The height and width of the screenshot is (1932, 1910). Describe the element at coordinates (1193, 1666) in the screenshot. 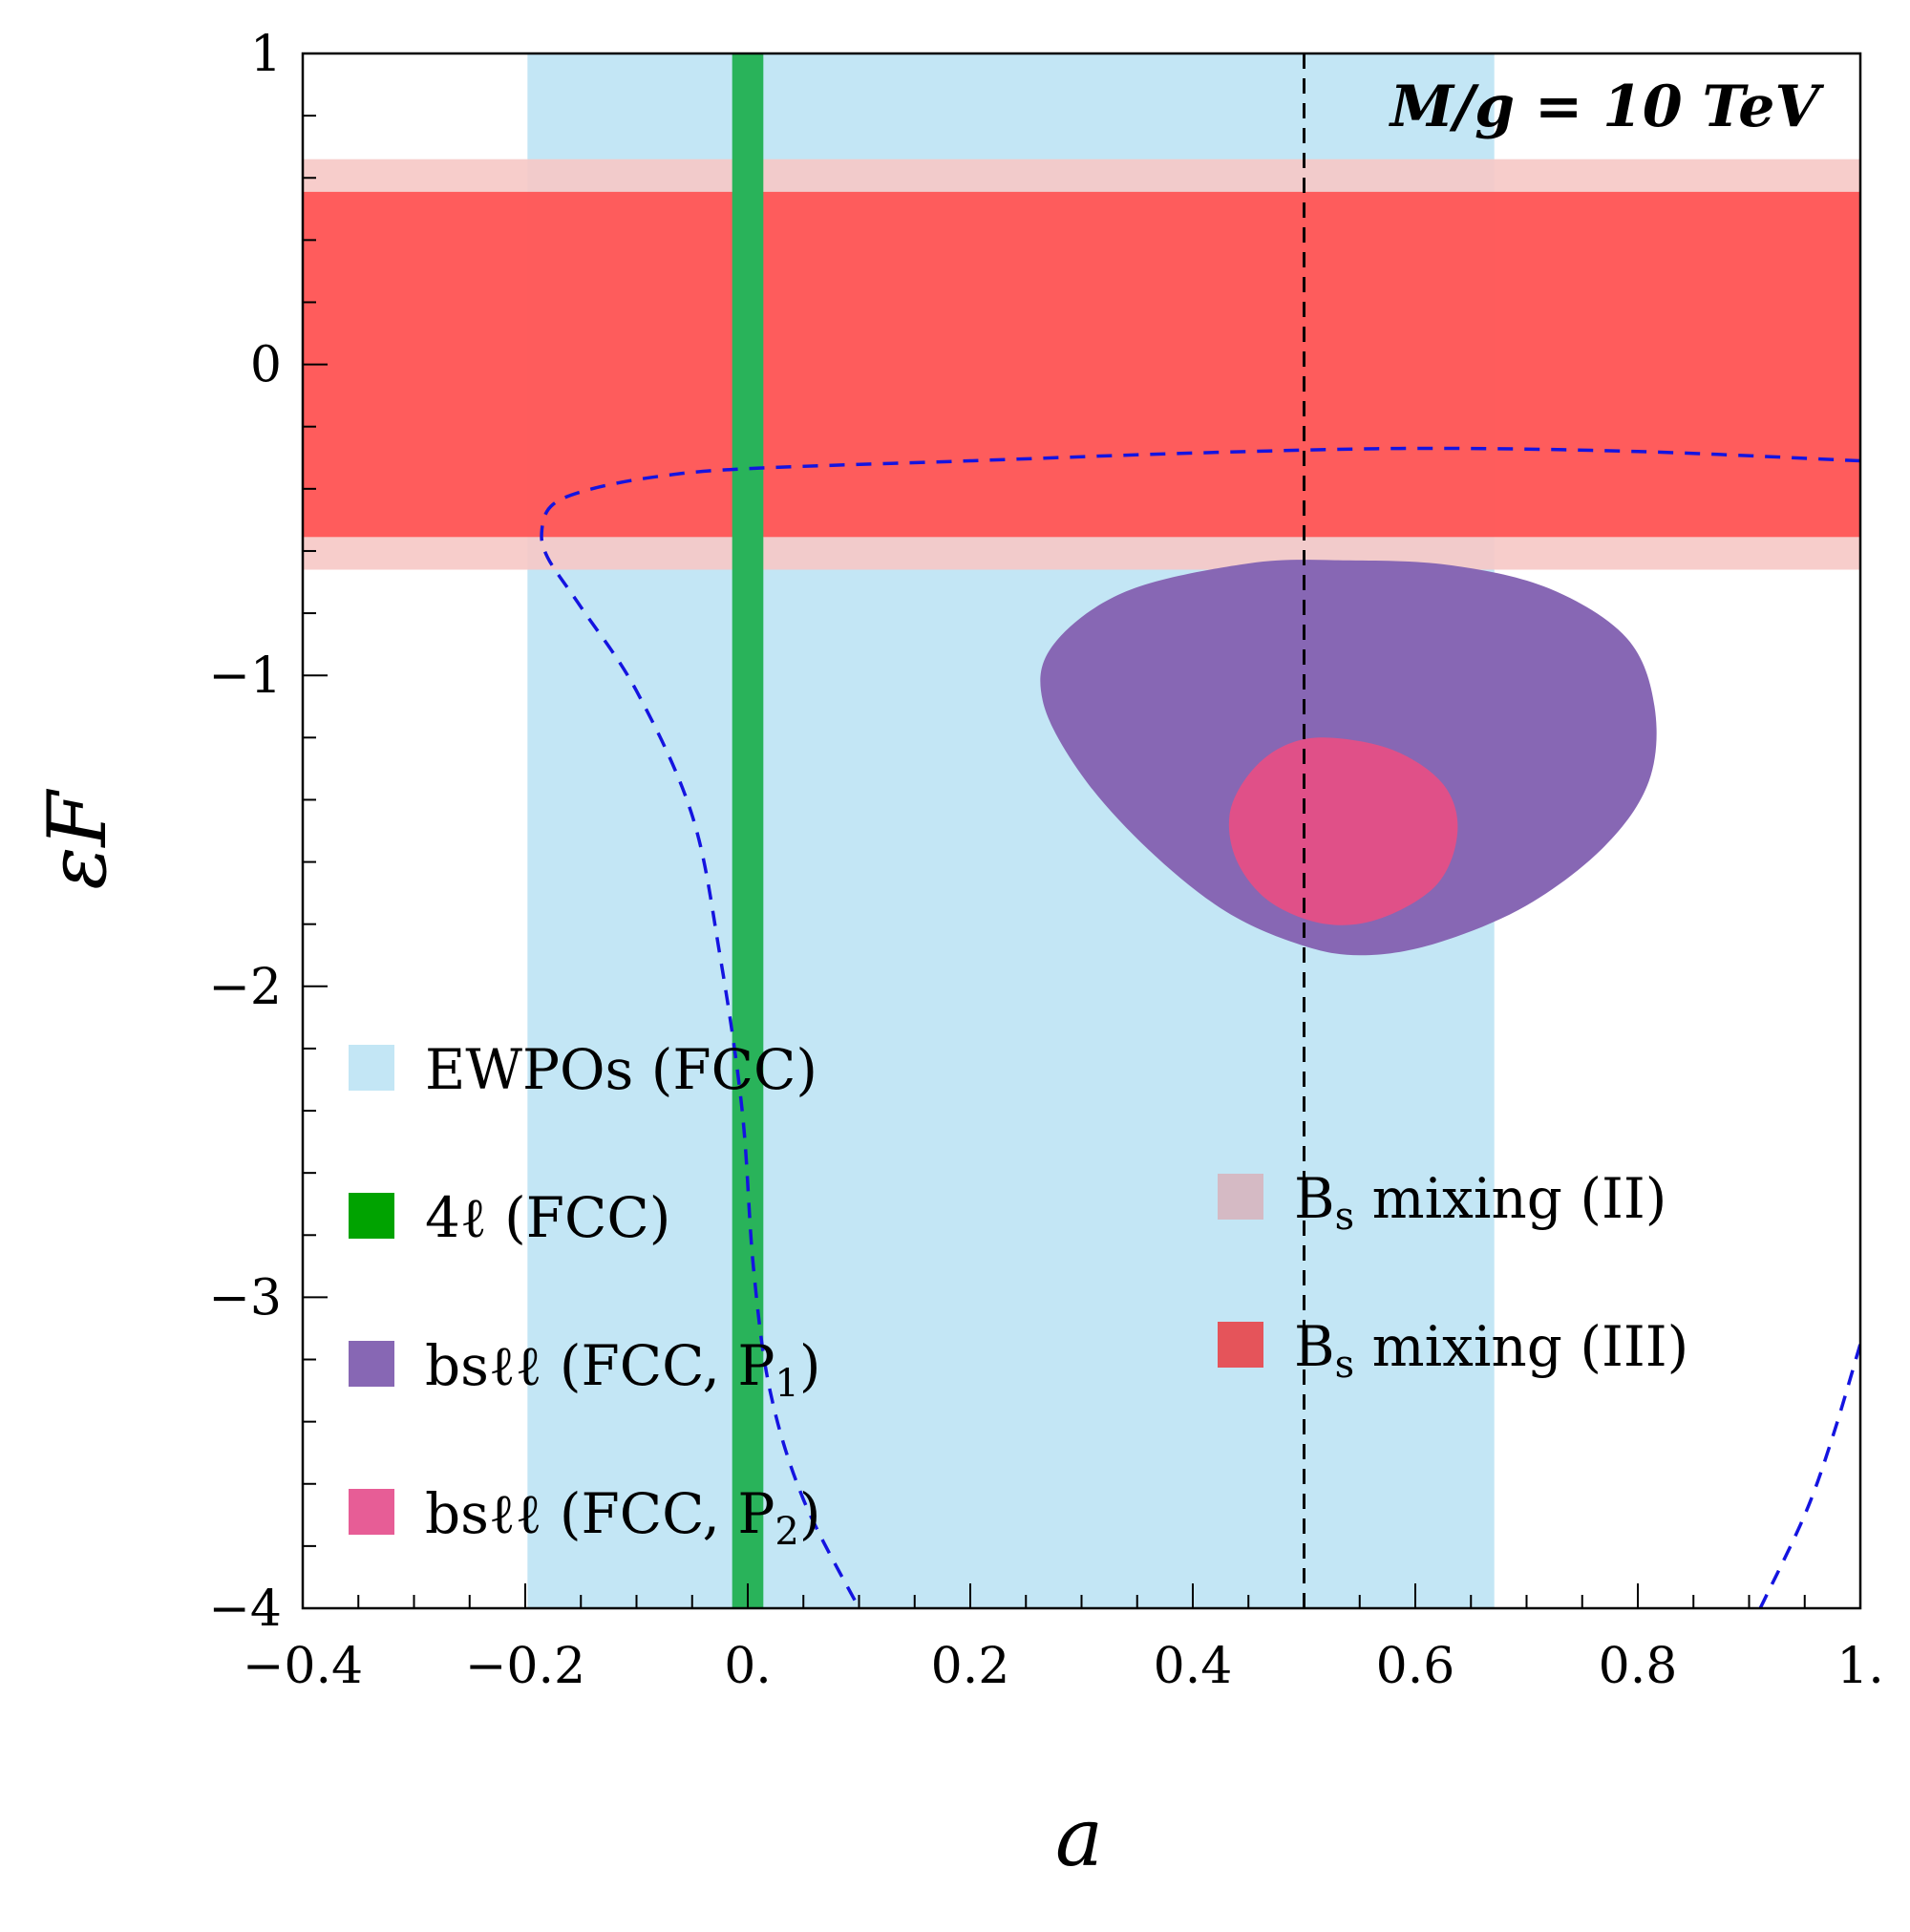

I see `x-tick-label: 0.4` at that location.